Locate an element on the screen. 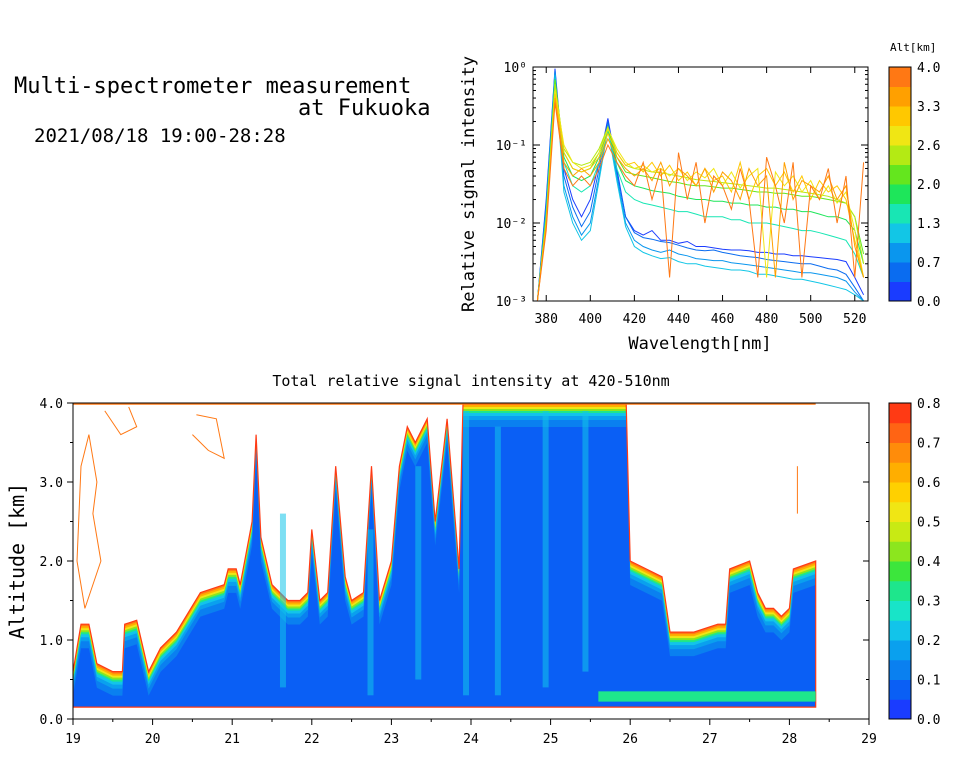  altitude-colorbar-tick: 0.0 is located at coordinates (928, 302).